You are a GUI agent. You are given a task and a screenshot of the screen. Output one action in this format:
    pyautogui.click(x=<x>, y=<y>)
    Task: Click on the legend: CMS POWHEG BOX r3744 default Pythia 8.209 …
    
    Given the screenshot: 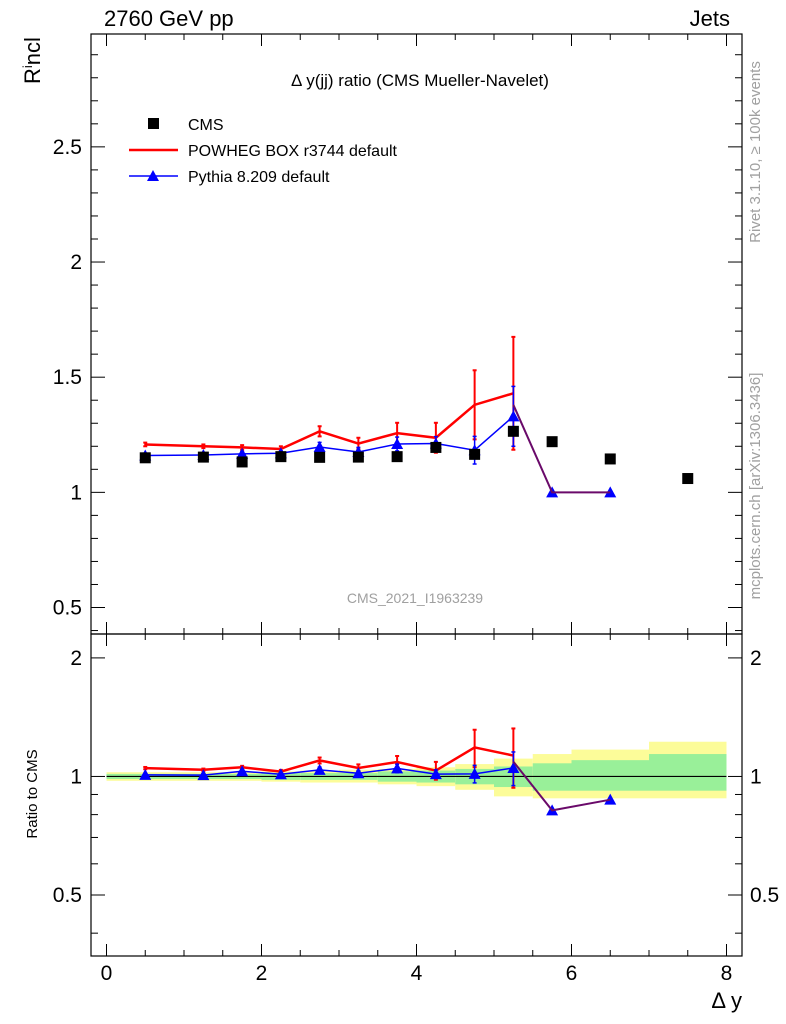 What is the action you would take?
    pyautogui.click(x=263, y=151)
    